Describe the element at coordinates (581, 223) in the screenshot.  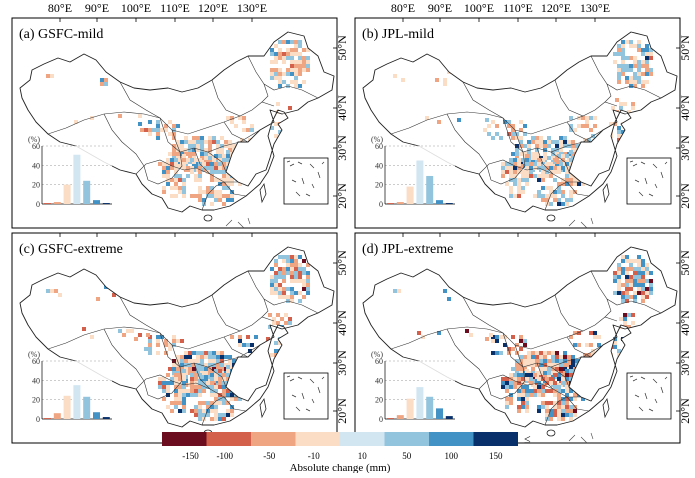
I see `coast-fragment` at that location.